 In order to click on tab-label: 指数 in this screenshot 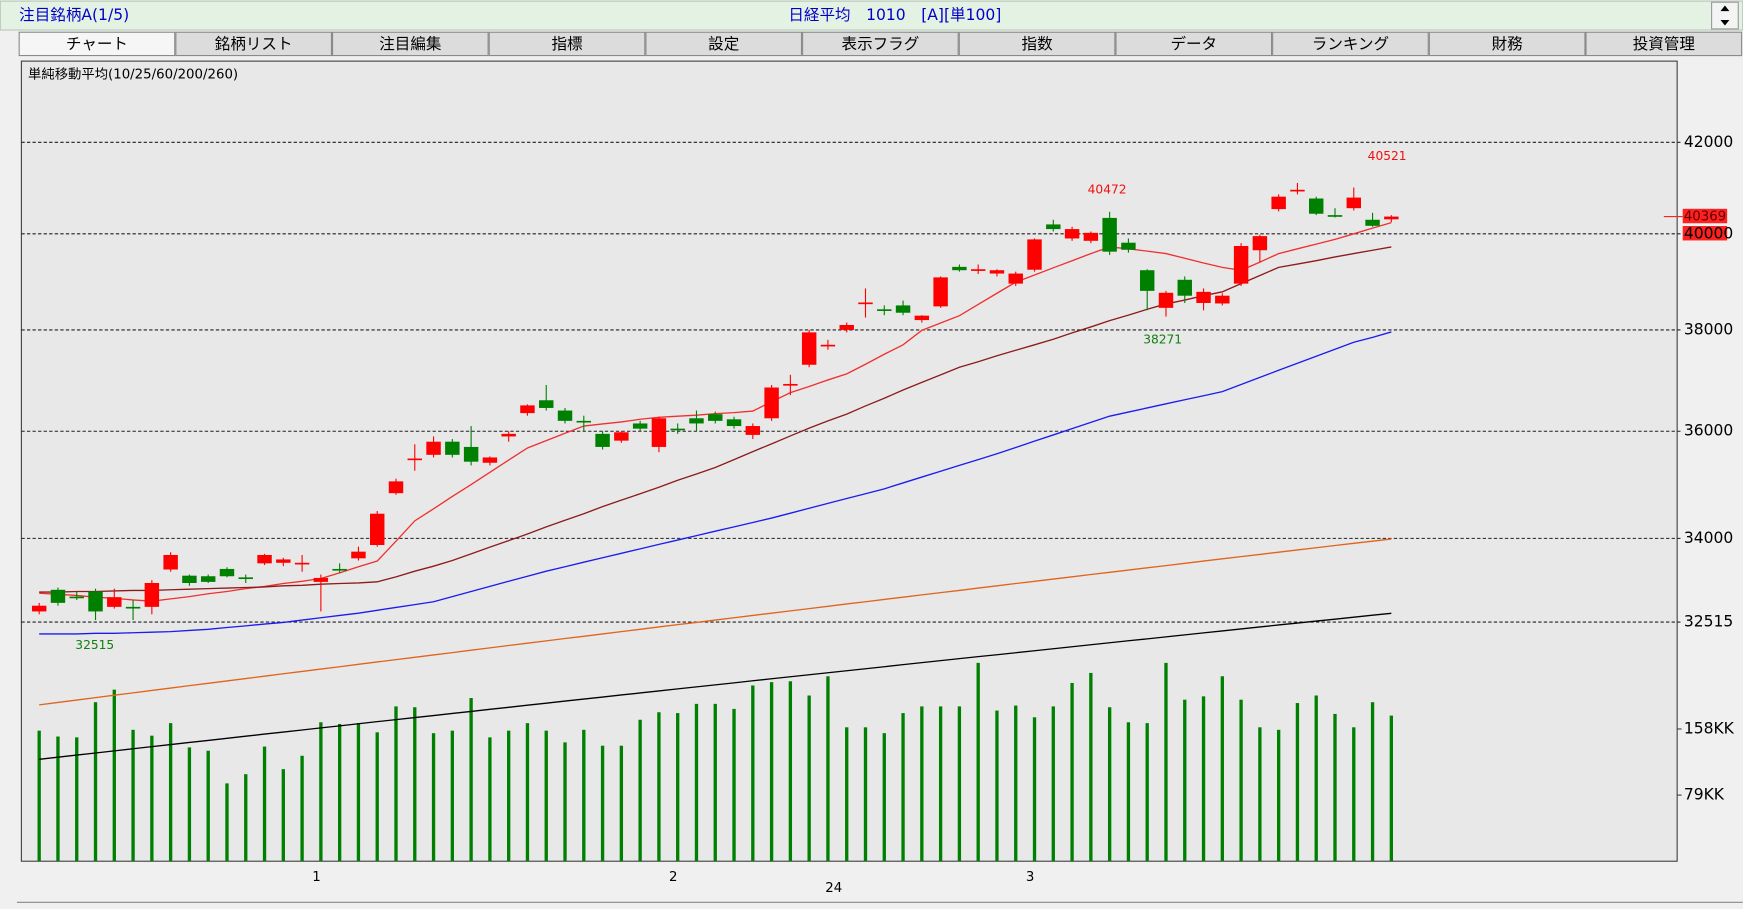, I will do `click(1038, 44)`.